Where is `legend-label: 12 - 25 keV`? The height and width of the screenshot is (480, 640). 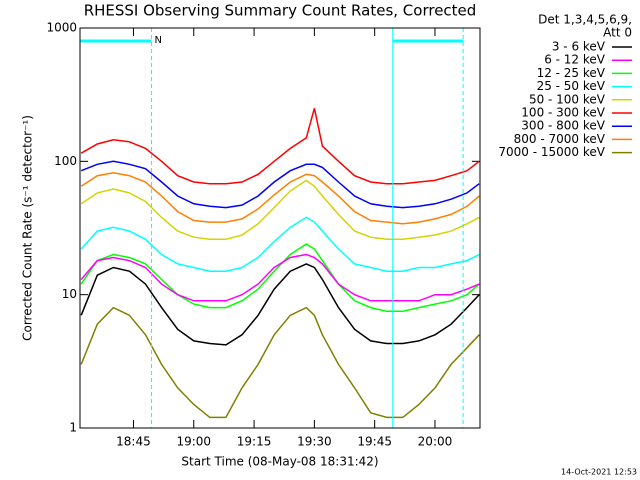
legend-label: 12 - 25 keV is located at coordinates (571, 73).